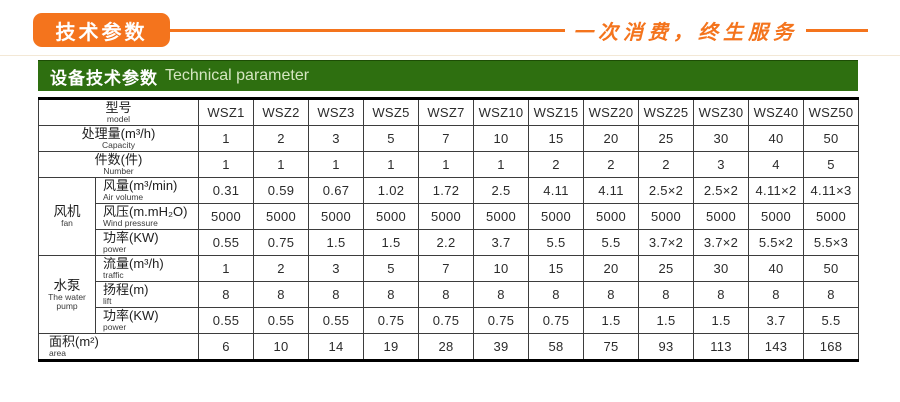  I want to click on parameter-label-cell: 扬程(m) lift, so click(147, 294).